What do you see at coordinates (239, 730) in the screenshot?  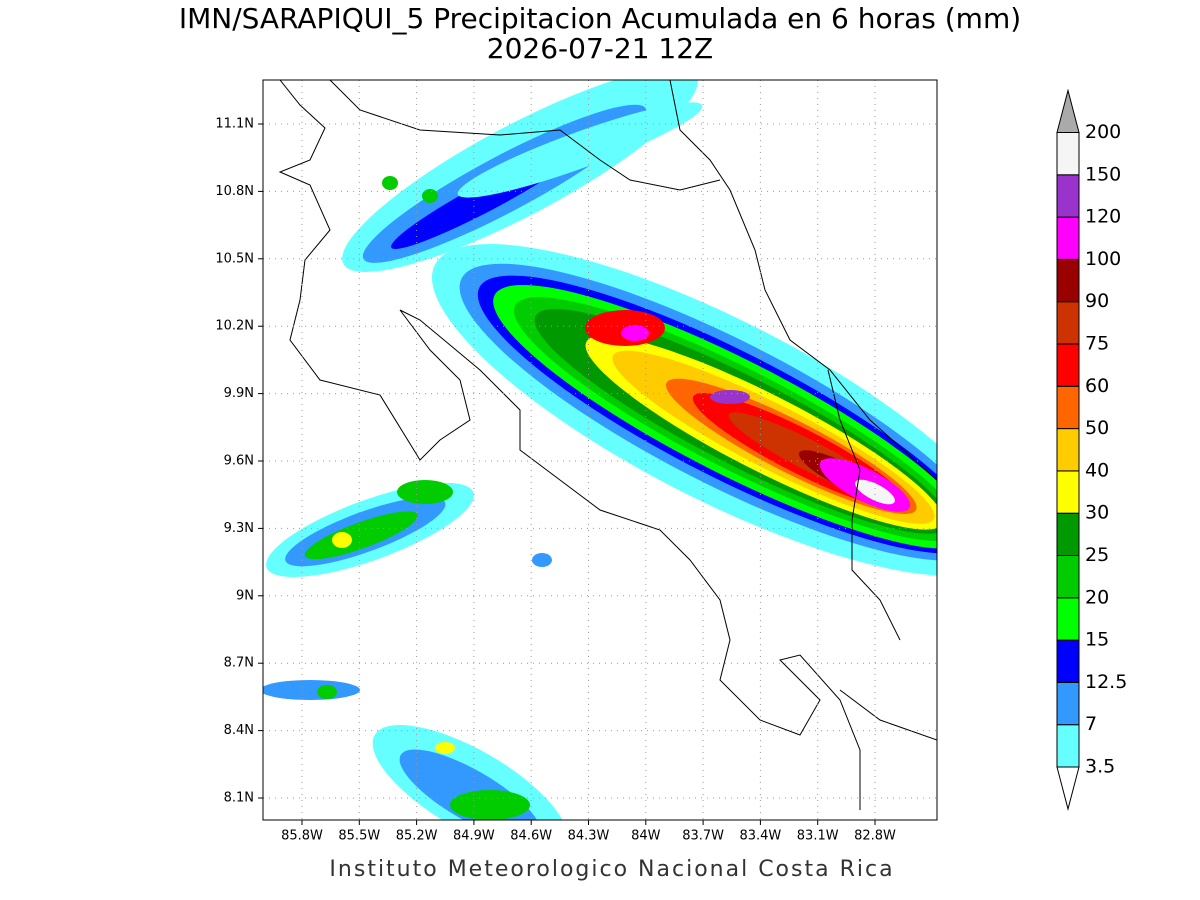 I see `lat-label: 8.4N` at bounding box center [239, 730].